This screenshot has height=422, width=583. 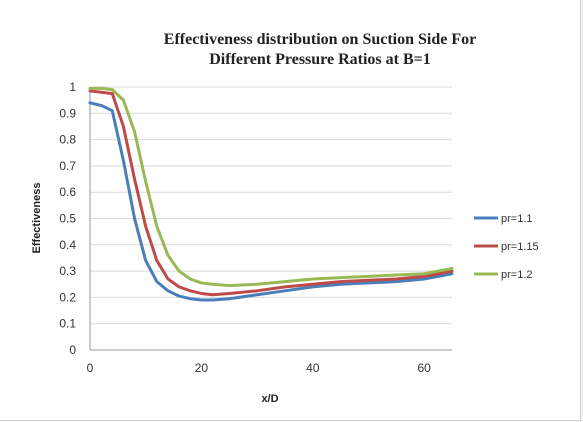 What do you see at coordinates (67, 324) in the screenshot?
I see `y-tick-label: 0.1` at bounding box center [67, 324].